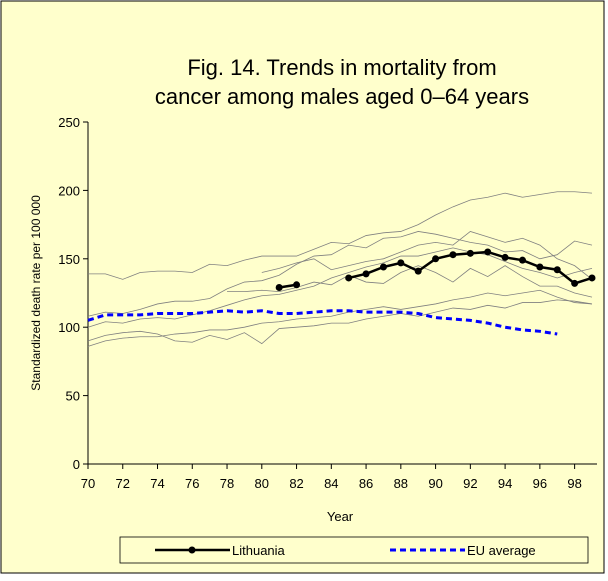 This screenshot has height=581, width=608. Describe the element at coordinates (501, 550) in the screenshot. I see `legend-label: EU average` at that location.